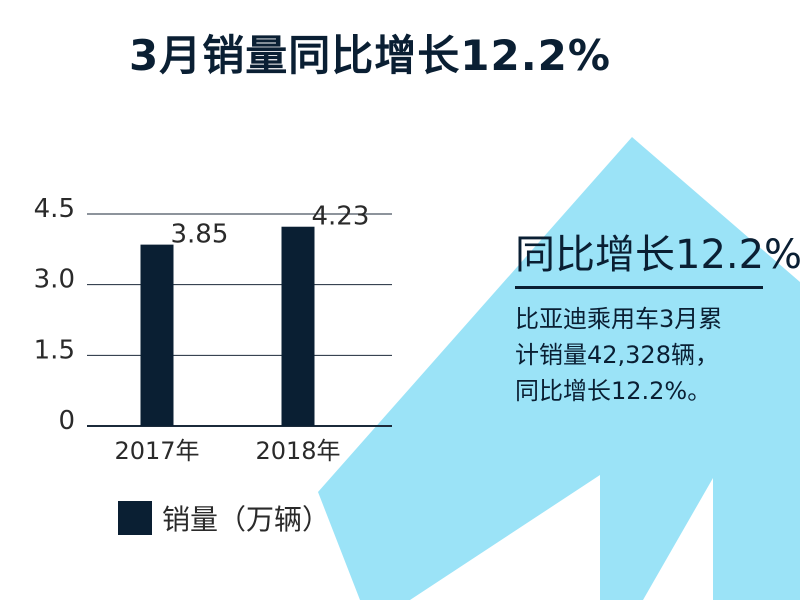 The image size is (800, 600). What do you see at coordinates (54, 209) in the screenshot?
I see `y-tick-label: 4.5` at bounding box center [54, 209].